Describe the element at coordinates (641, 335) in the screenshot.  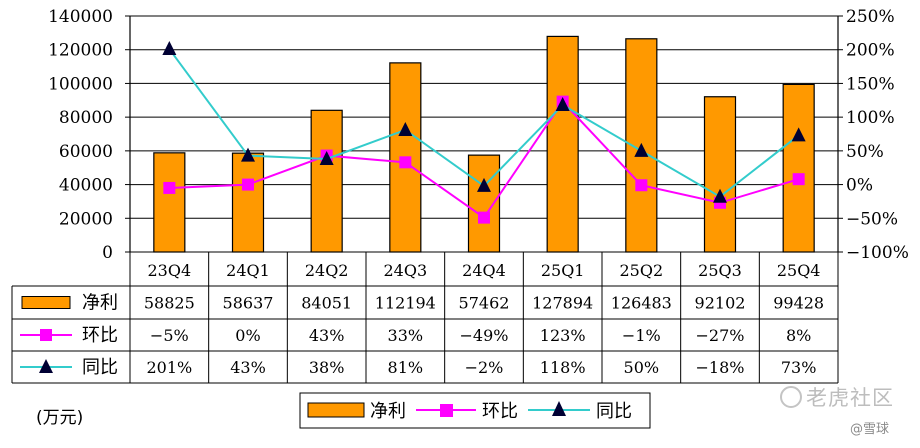
I see `table-cell: −1%` at that location.